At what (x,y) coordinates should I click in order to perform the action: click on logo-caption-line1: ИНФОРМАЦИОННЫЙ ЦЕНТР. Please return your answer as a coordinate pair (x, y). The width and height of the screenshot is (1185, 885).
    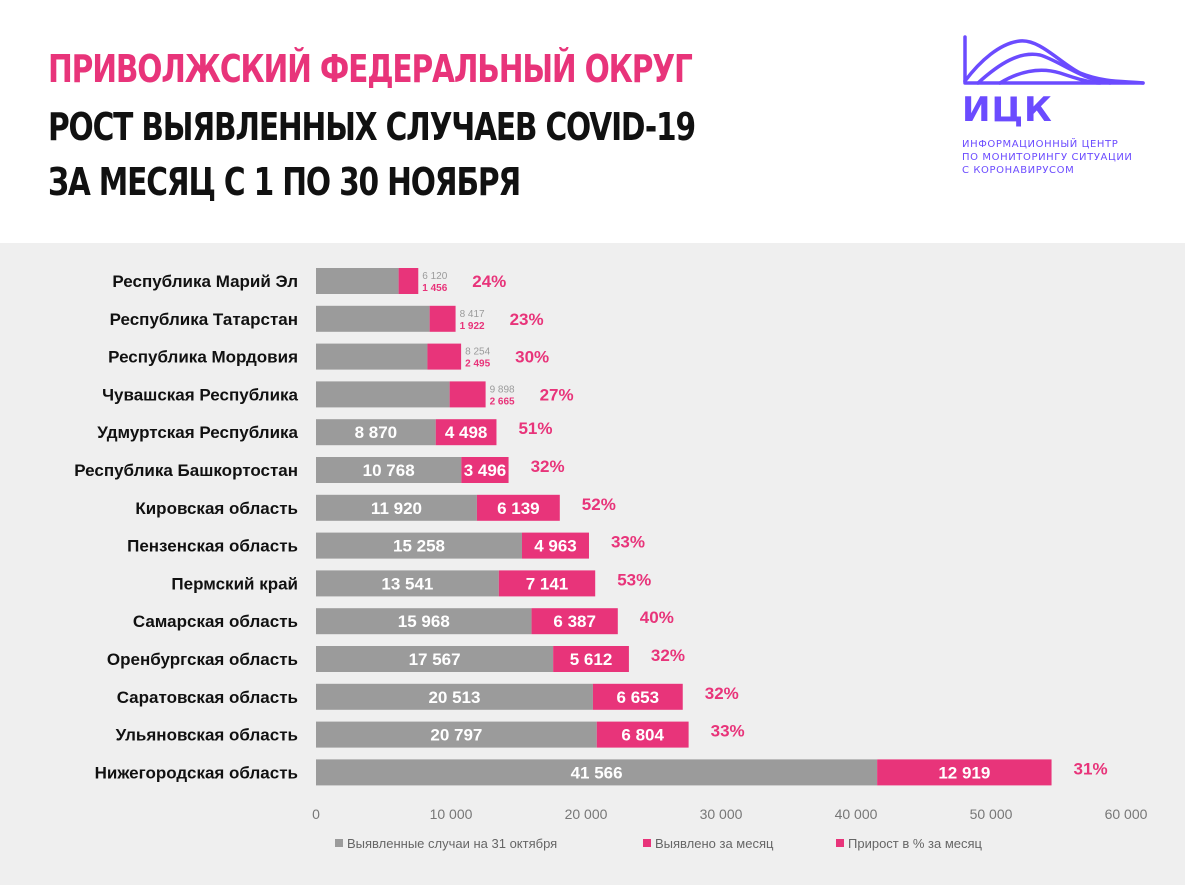
    Looking at the image, I should click on (1040, 144).